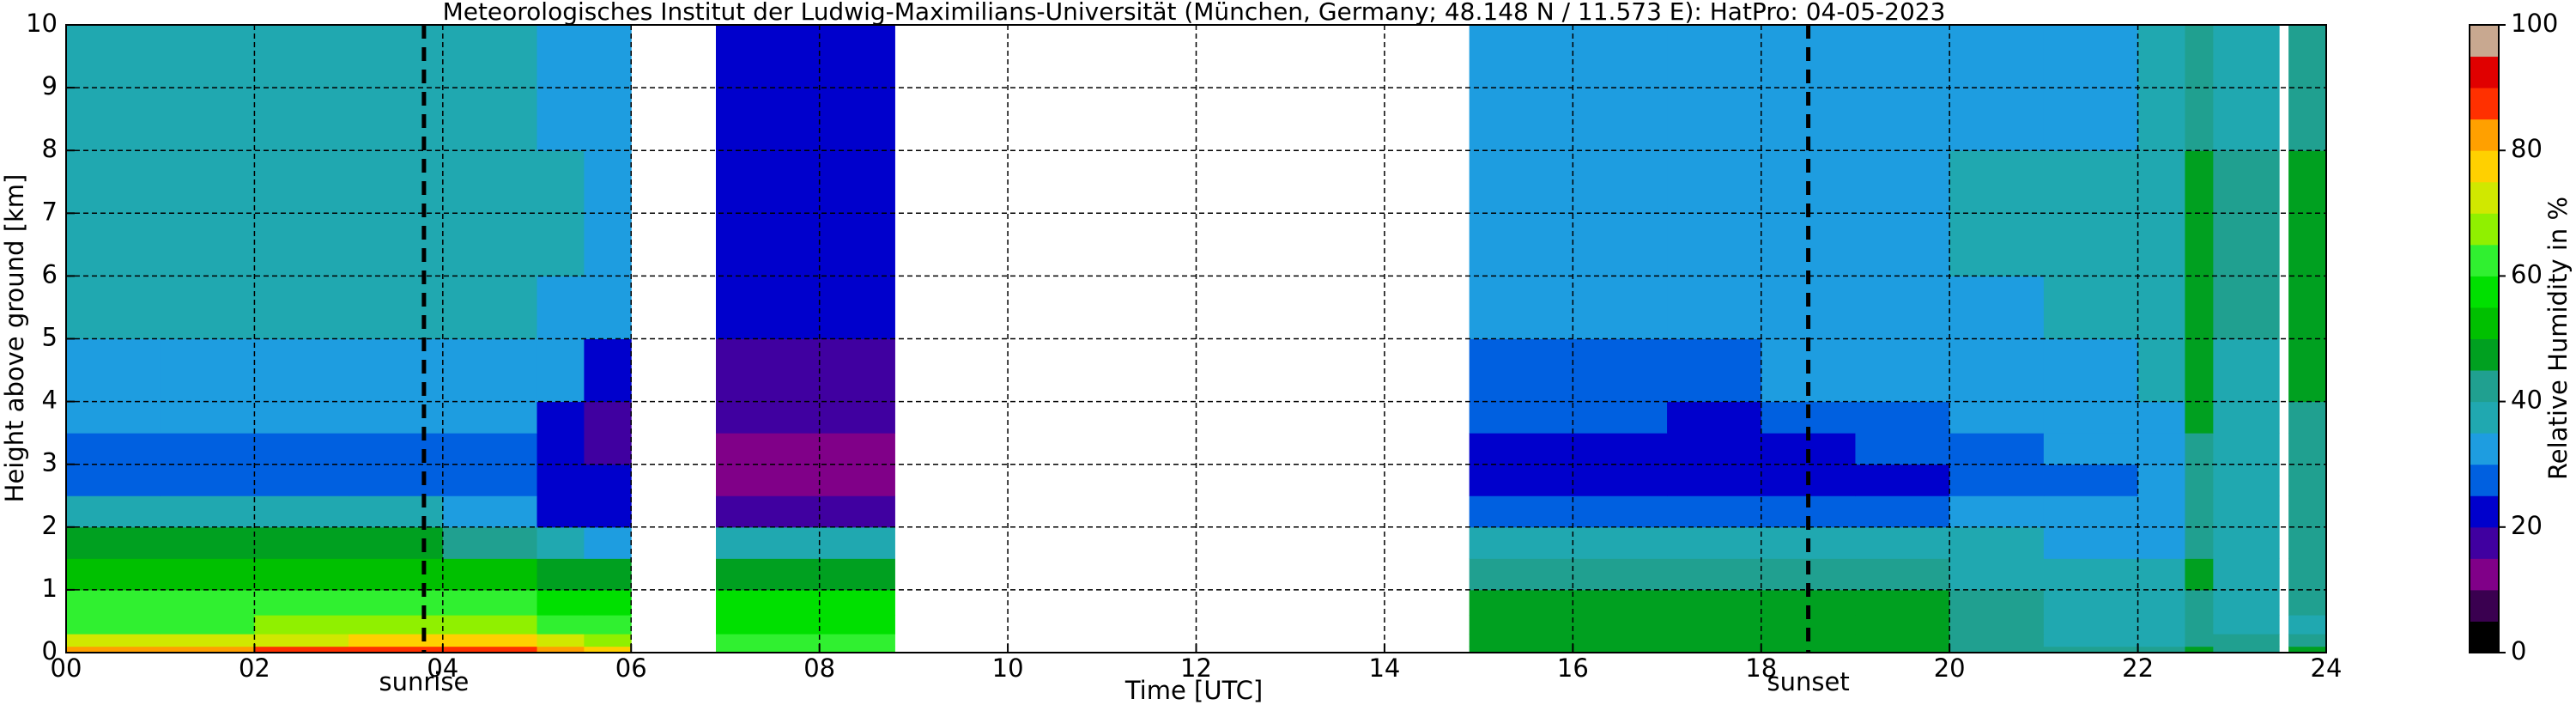 The height and width of the screenshot is (711, 2576). What do you see at coordinates (442, 668) in the screenshot?
I see `x-tick-label: 04` at bounding box center [442, 668].